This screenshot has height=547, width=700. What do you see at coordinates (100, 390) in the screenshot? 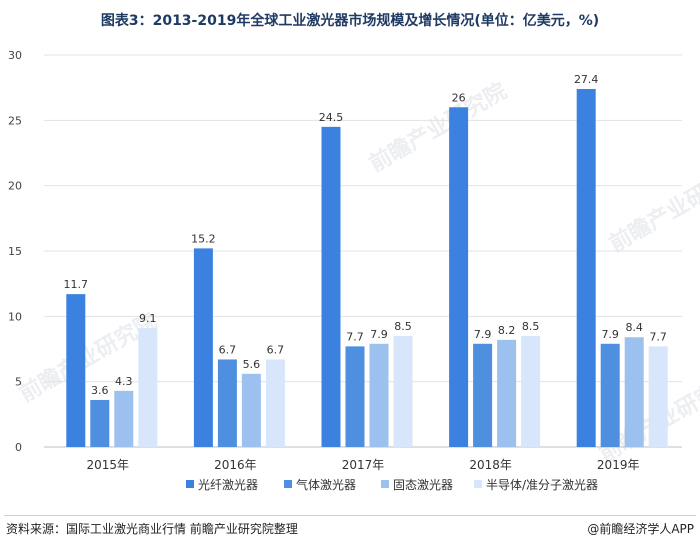
I see `data-label: 3.6` at bounding box center [100, 390].